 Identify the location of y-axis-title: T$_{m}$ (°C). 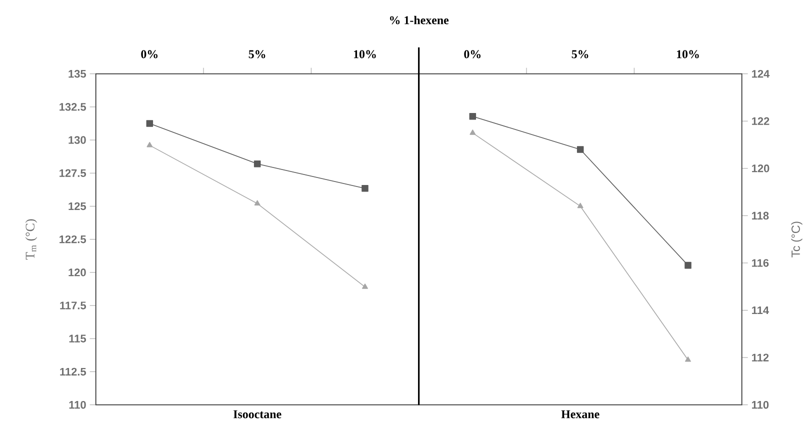
(31, 239).